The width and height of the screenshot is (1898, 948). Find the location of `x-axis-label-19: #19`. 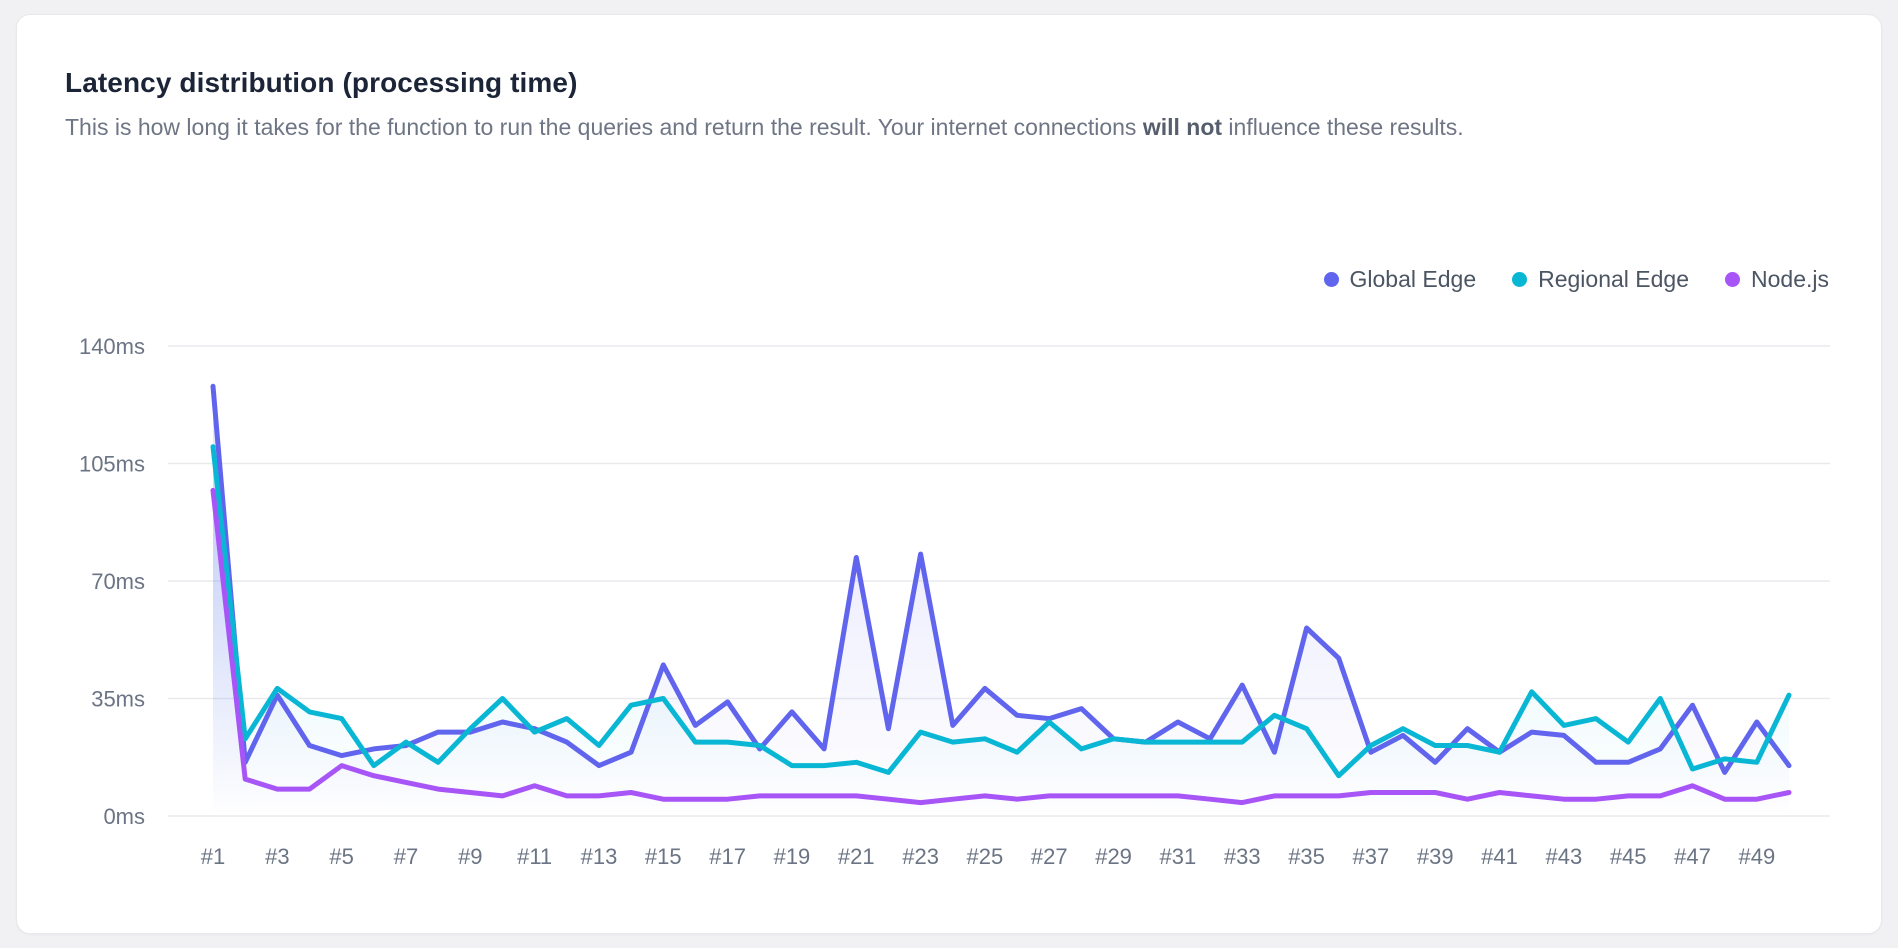

x-axis-label-19: #19 is located at coordinates (792, 856).